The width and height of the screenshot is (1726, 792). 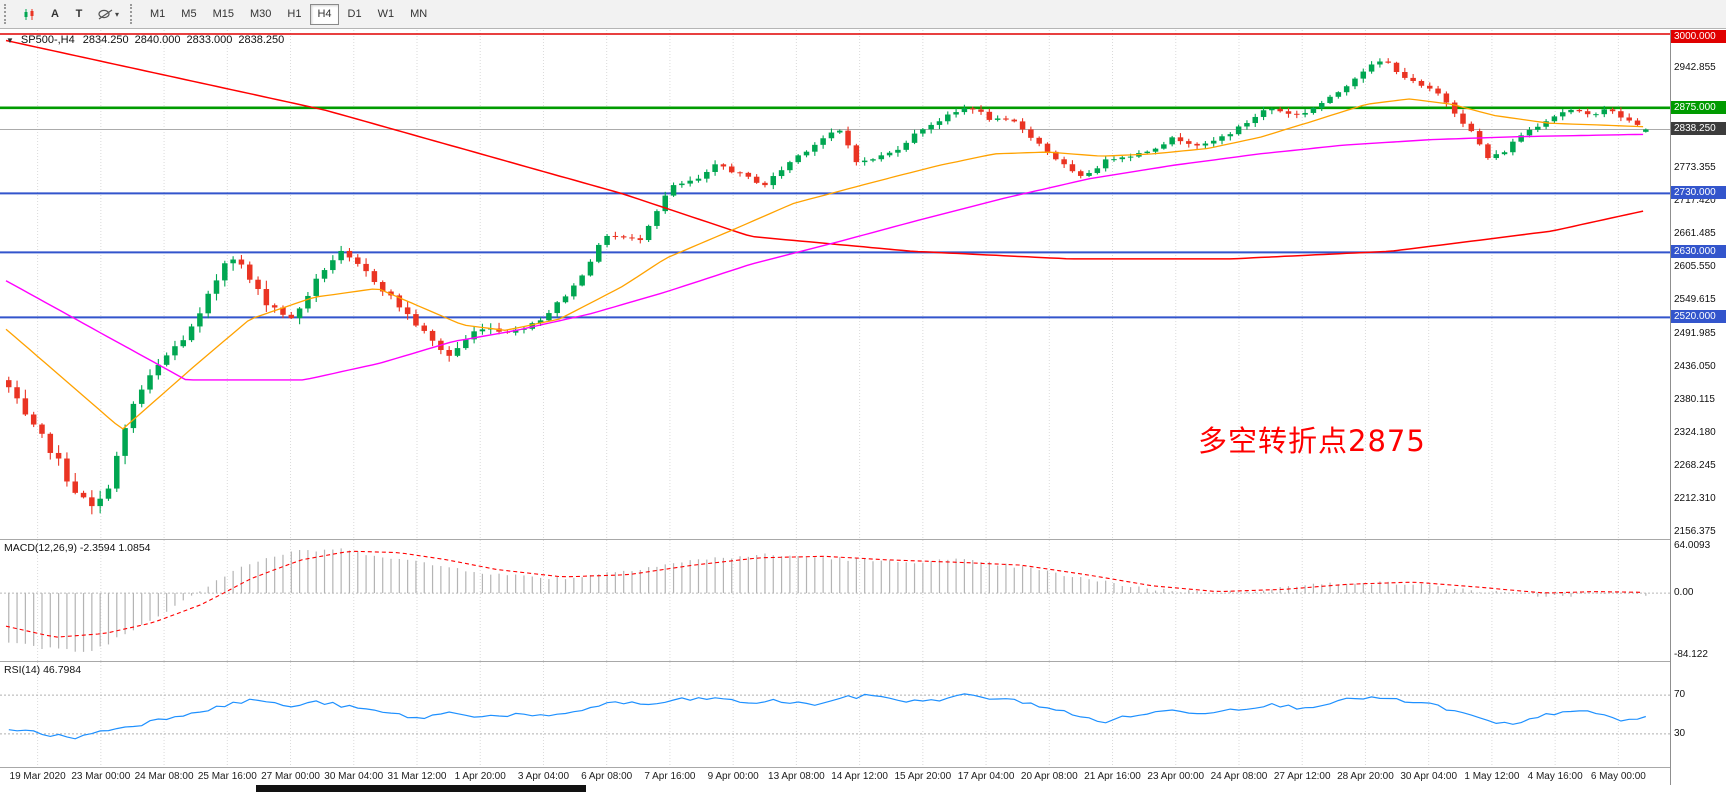 What do you see at coordinates (1698, 107) in the screenshot?
I see `price-tag-2875-000: 2875.000` at bounding box center [1698, 107].